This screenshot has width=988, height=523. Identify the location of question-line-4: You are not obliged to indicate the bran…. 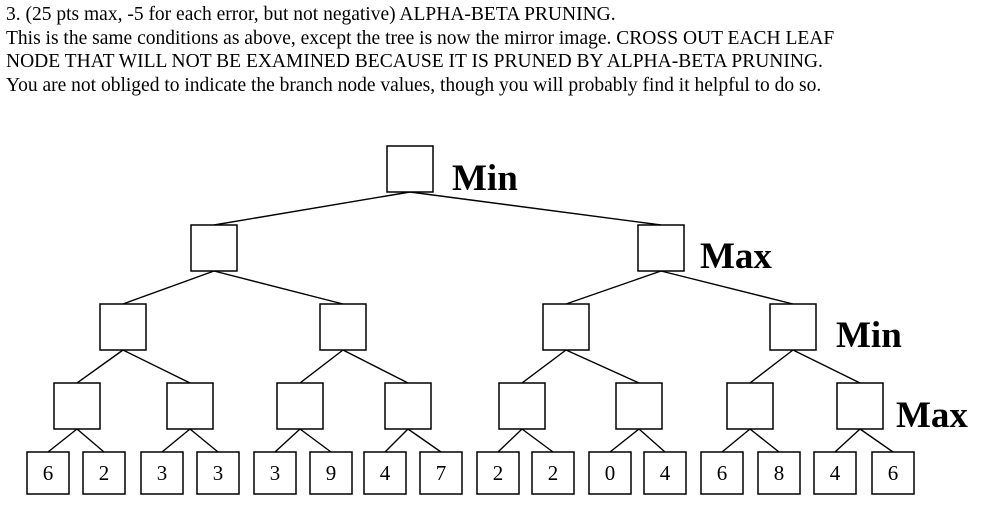
(414, 85).